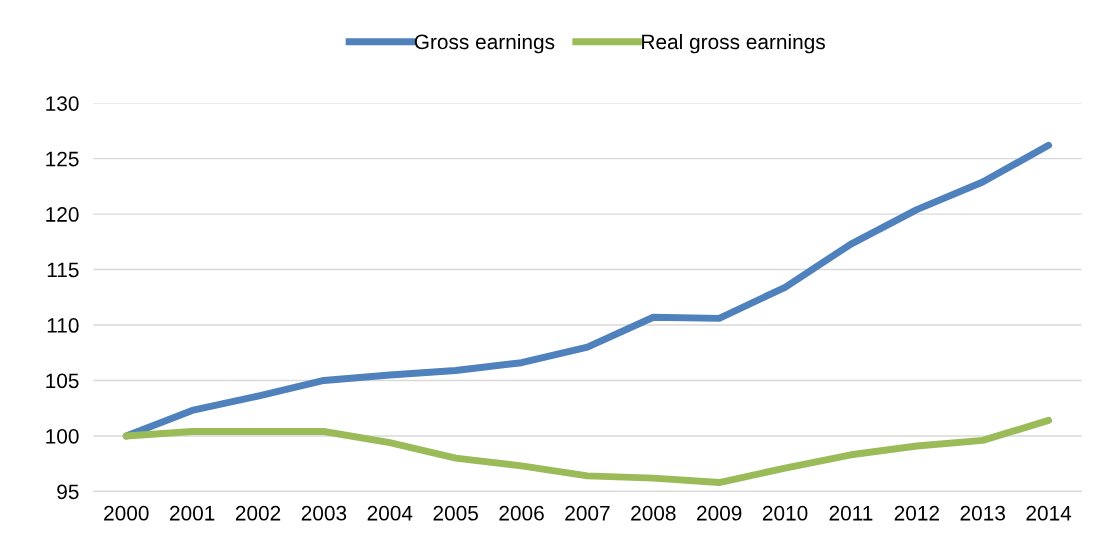 This screenshot has width=1098, height=543. Describe the element at coordinates (587, 513) in the screenshot. I see `x-tick-label: 2007` at that location.